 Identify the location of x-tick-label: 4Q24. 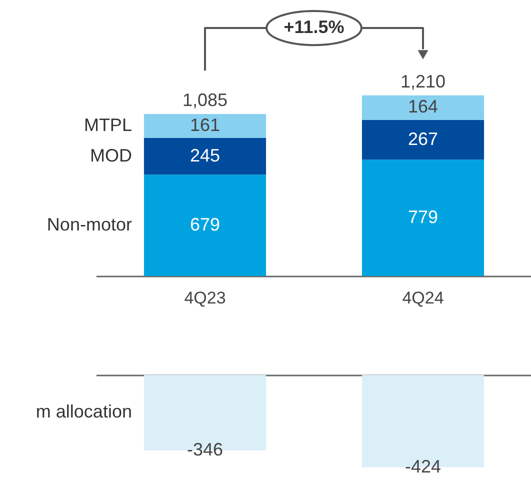
(423, 298).